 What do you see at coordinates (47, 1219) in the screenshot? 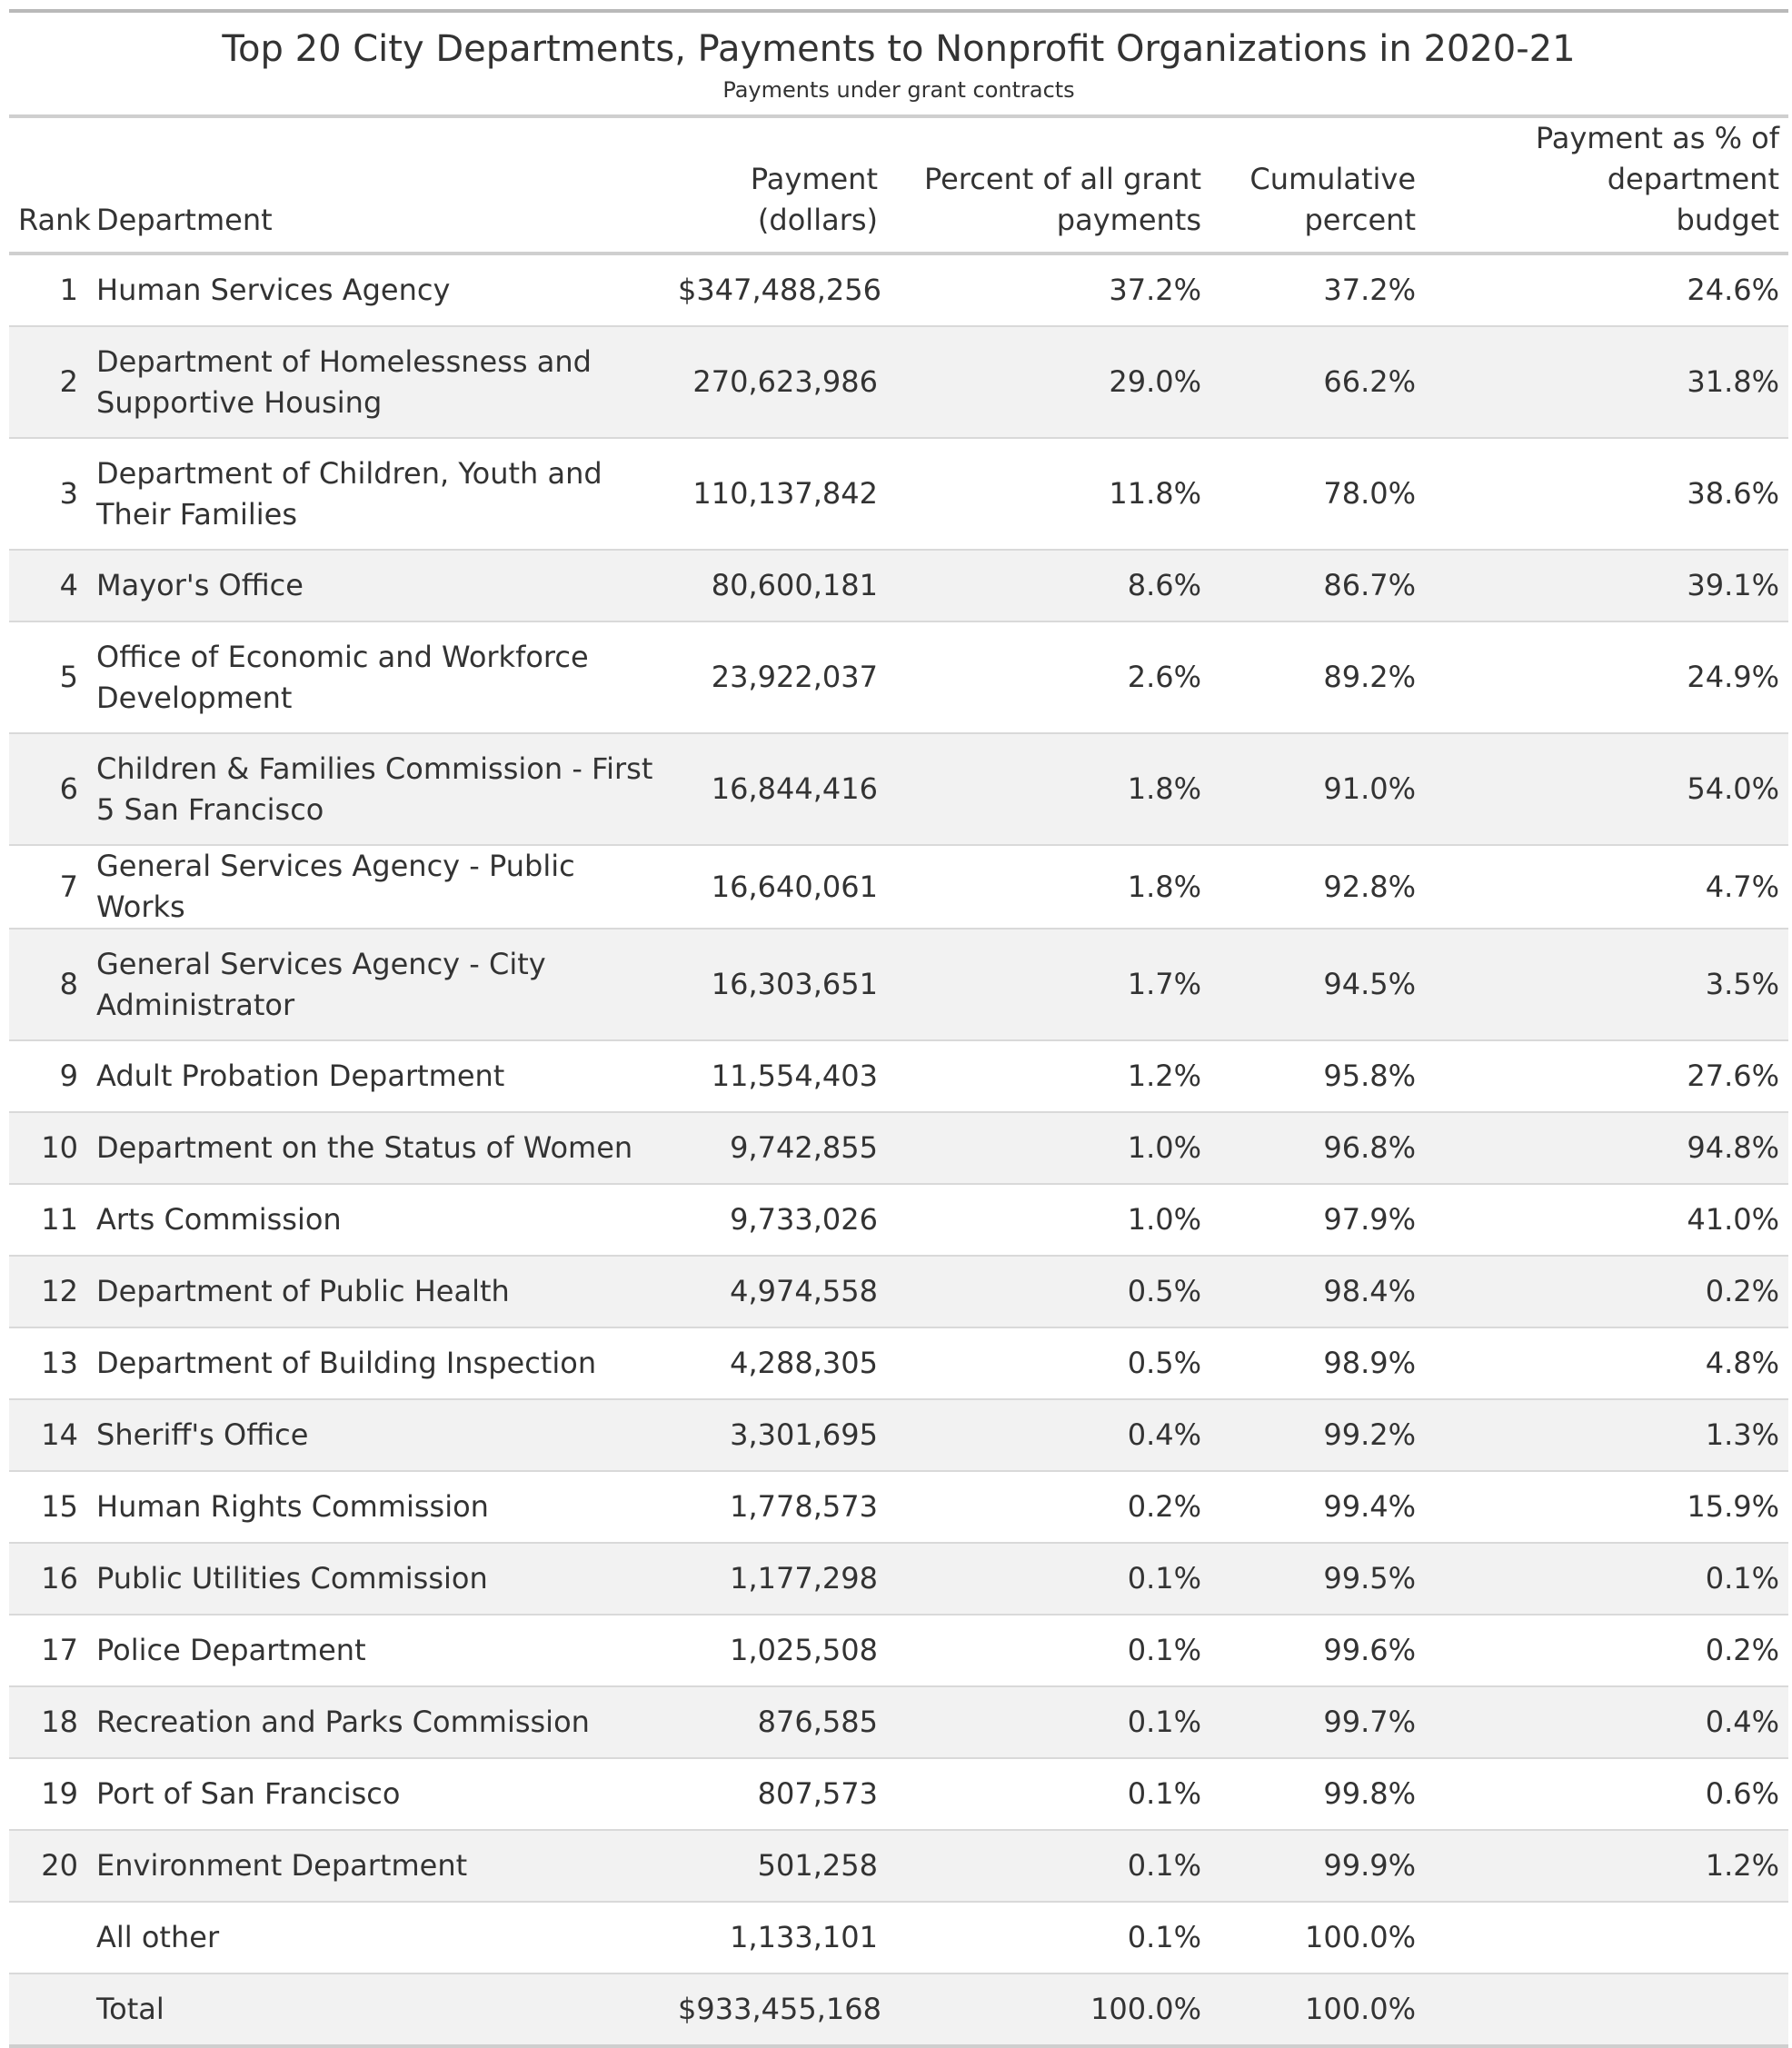
I see `cell-rank: 11` at bounding box center [47, 1219].